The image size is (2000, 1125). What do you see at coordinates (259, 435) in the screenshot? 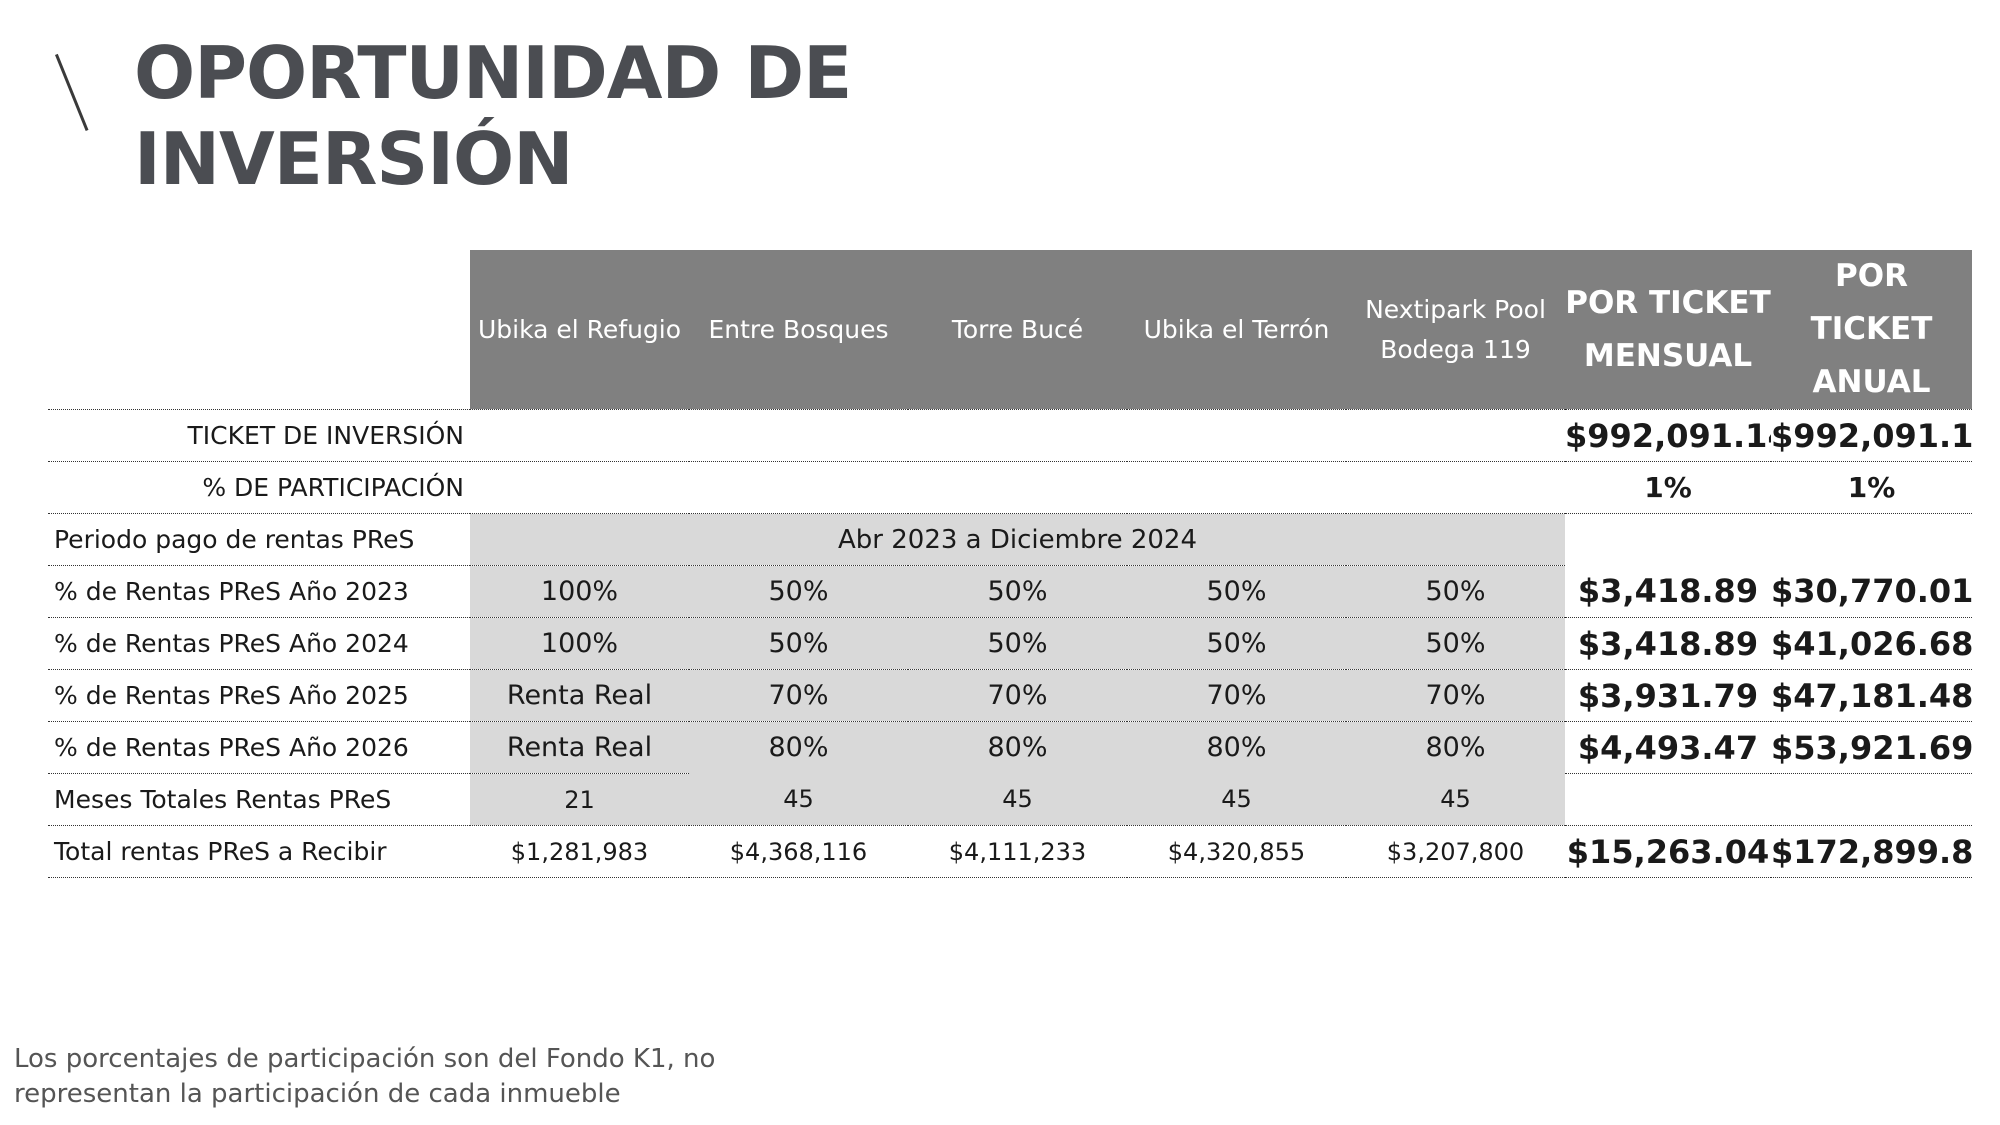
I see `row-label: TICKET DE INVERSIÓN` at bounding box center [259, 435].